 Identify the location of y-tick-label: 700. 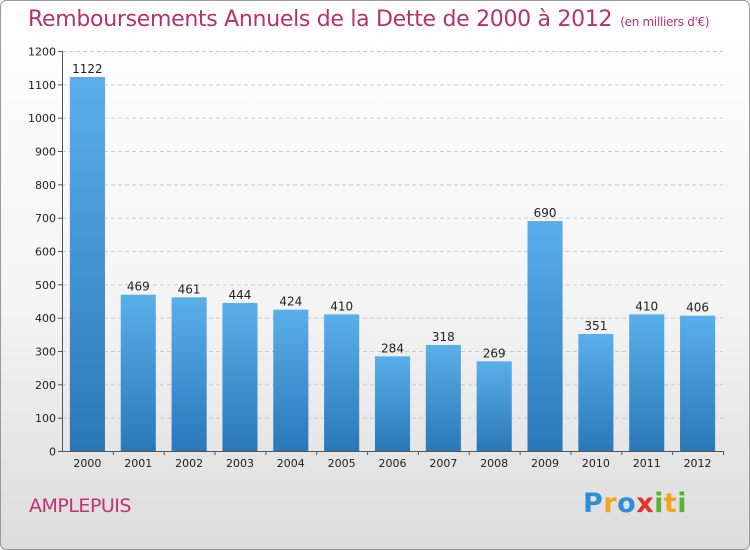
(45, 218).